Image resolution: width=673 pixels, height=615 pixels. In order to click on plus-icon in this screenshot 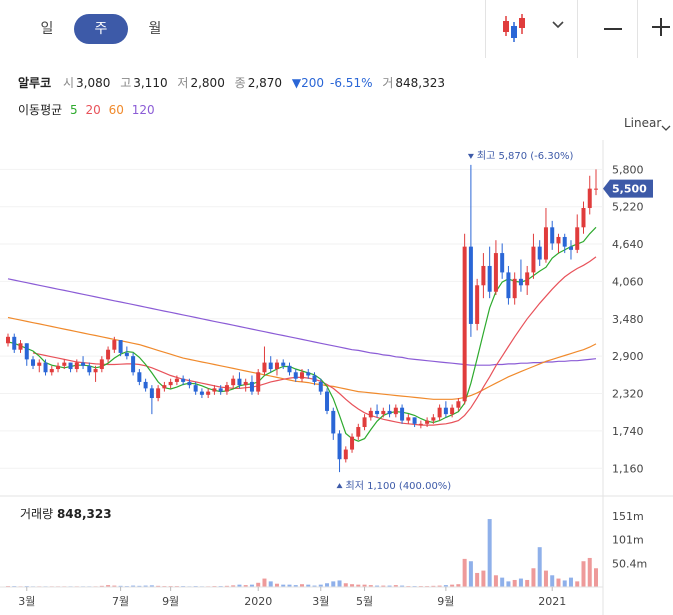, I will do `click(661, 27)`.